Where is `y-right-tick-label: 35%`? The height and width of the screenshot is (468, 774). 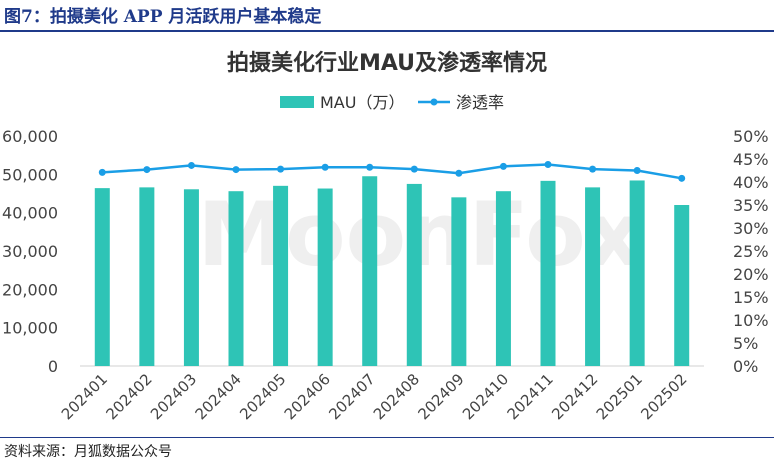 y-right-tick-label: 35% is located at coordinates (751, 205).